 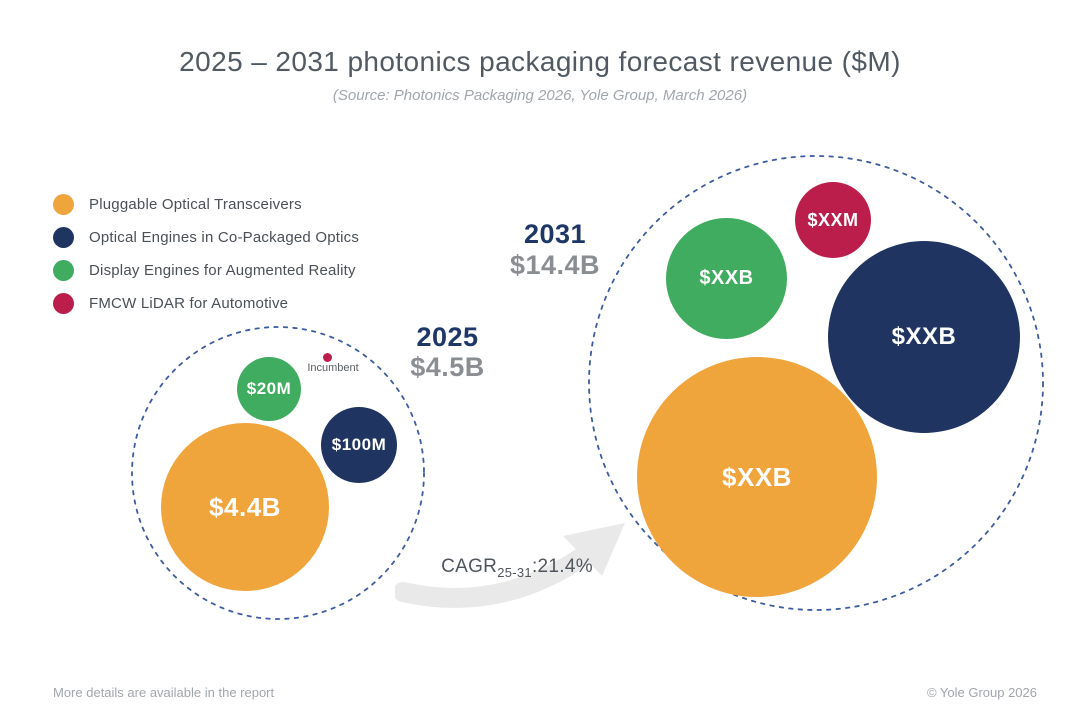 I want to click on cagr-prefix: CAGR, so click(x=469, y=566).